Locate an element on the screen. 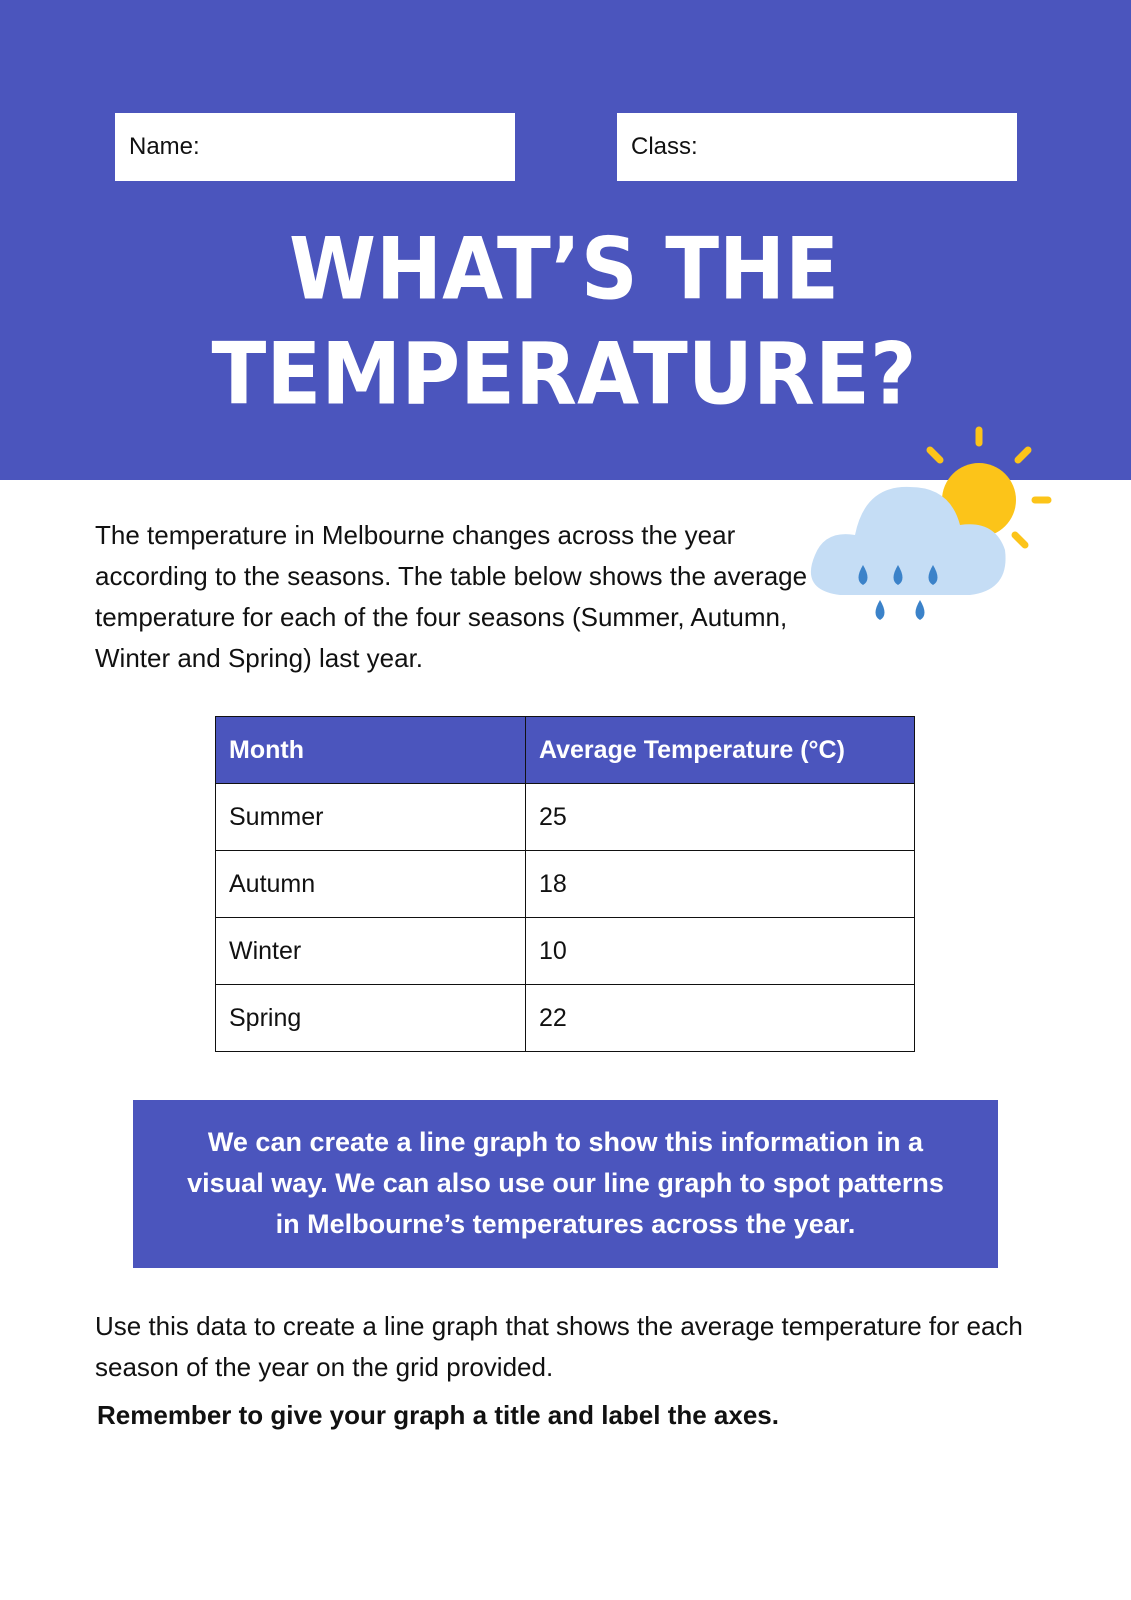  title: WHAT’S THE TEMPERATURE? is located at coordinates (564, 321).